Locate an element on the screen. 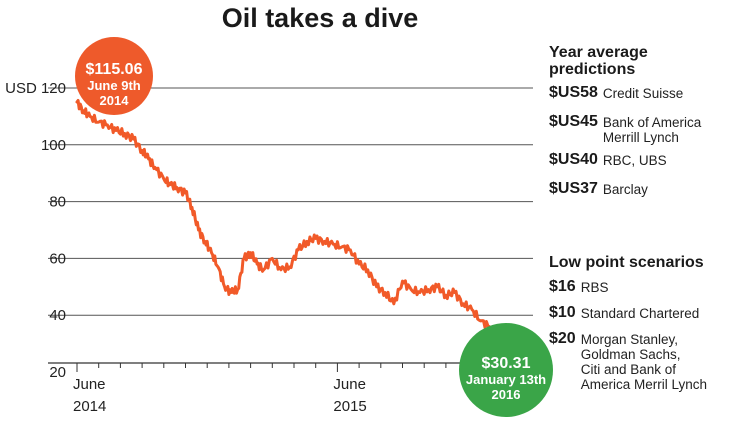 The width and height of the screenshot is (729, 432). bubble-date-line: 2016 is located at coordinates (506, 394).